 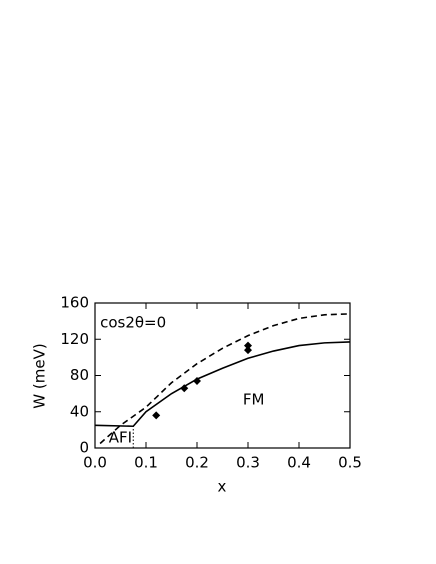 What do you see at coordinates (74, 303) in the screenshot?
I see `y-tick-label: 160` at bounding box center [74, 303].